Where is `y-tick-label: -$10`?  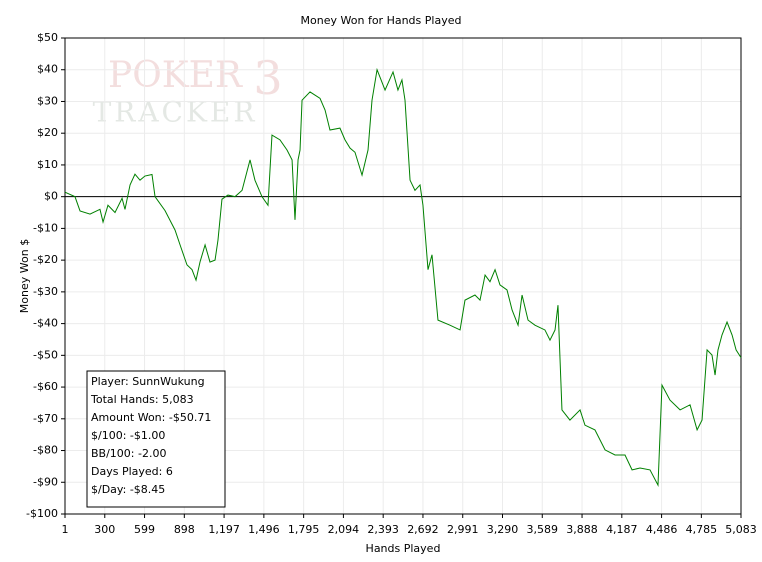 y-tick-label: -$10 is located at coordinates (45, 227).